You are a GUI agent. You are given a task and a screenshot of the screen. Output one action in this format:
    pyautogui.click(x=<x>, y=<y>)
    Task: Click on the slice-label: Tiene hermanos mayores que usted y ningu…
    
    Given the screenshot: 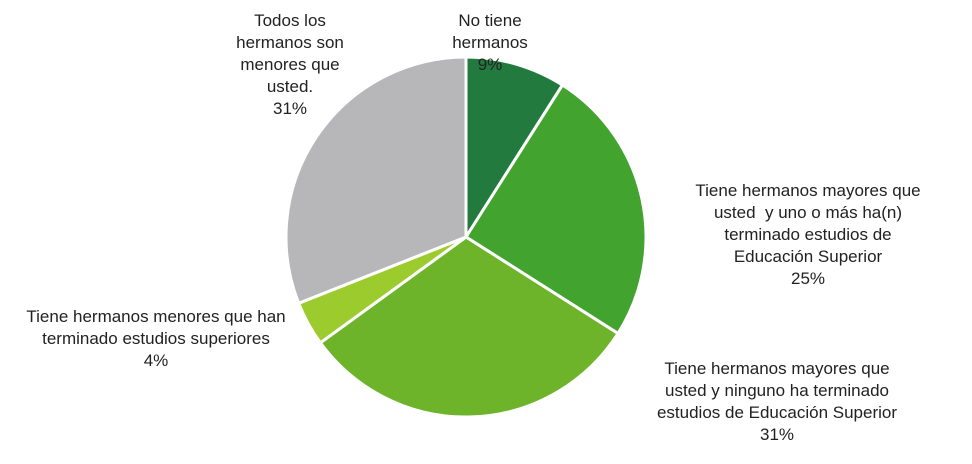 What is the action you would take?
    pyautogui.click(x=777, y=402)
    